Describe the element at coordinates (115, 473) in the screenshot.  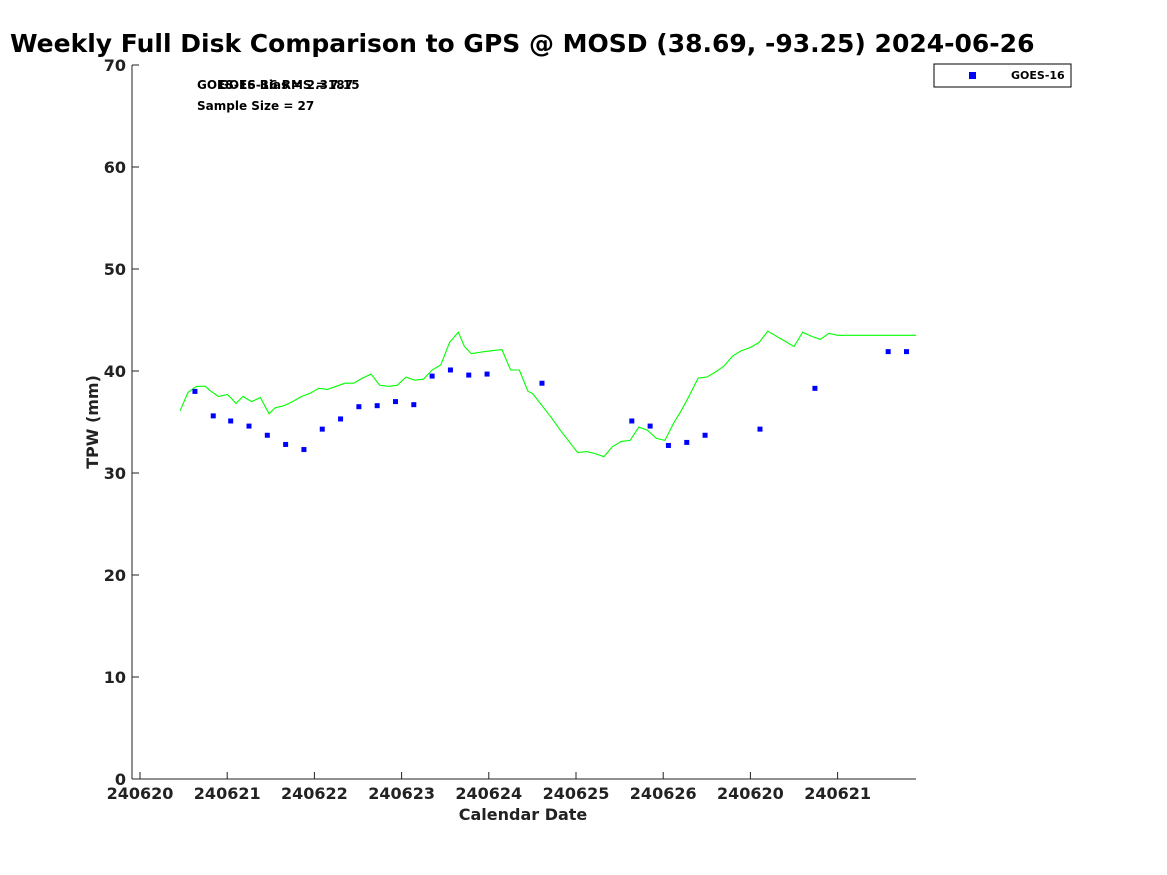
I see `y-tick-label: 30` at that location.